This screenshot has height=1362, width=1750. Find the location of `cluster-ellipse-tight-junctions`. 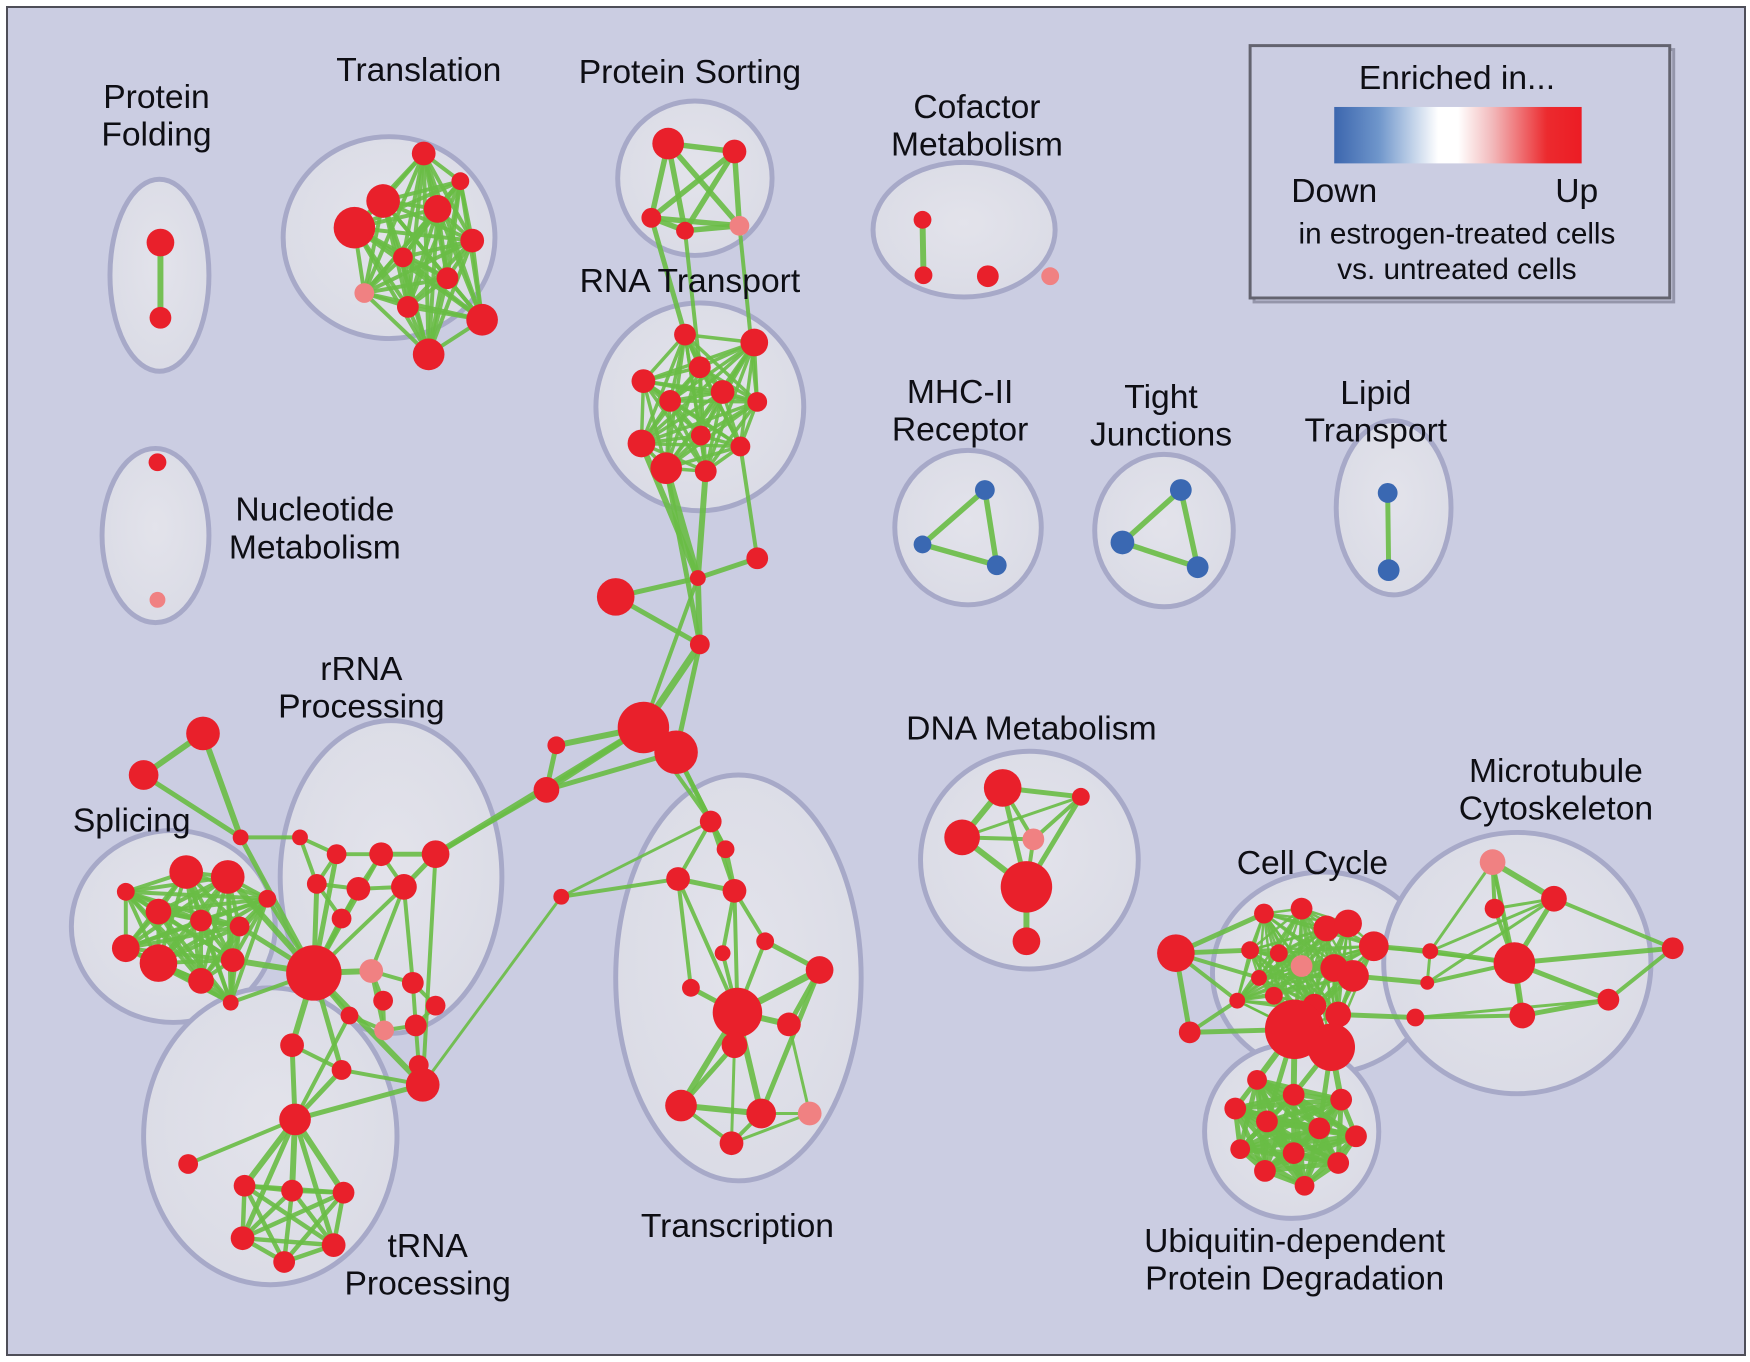

cluster-ellipse-tight-junctions is located at coordinates (1164, 530).